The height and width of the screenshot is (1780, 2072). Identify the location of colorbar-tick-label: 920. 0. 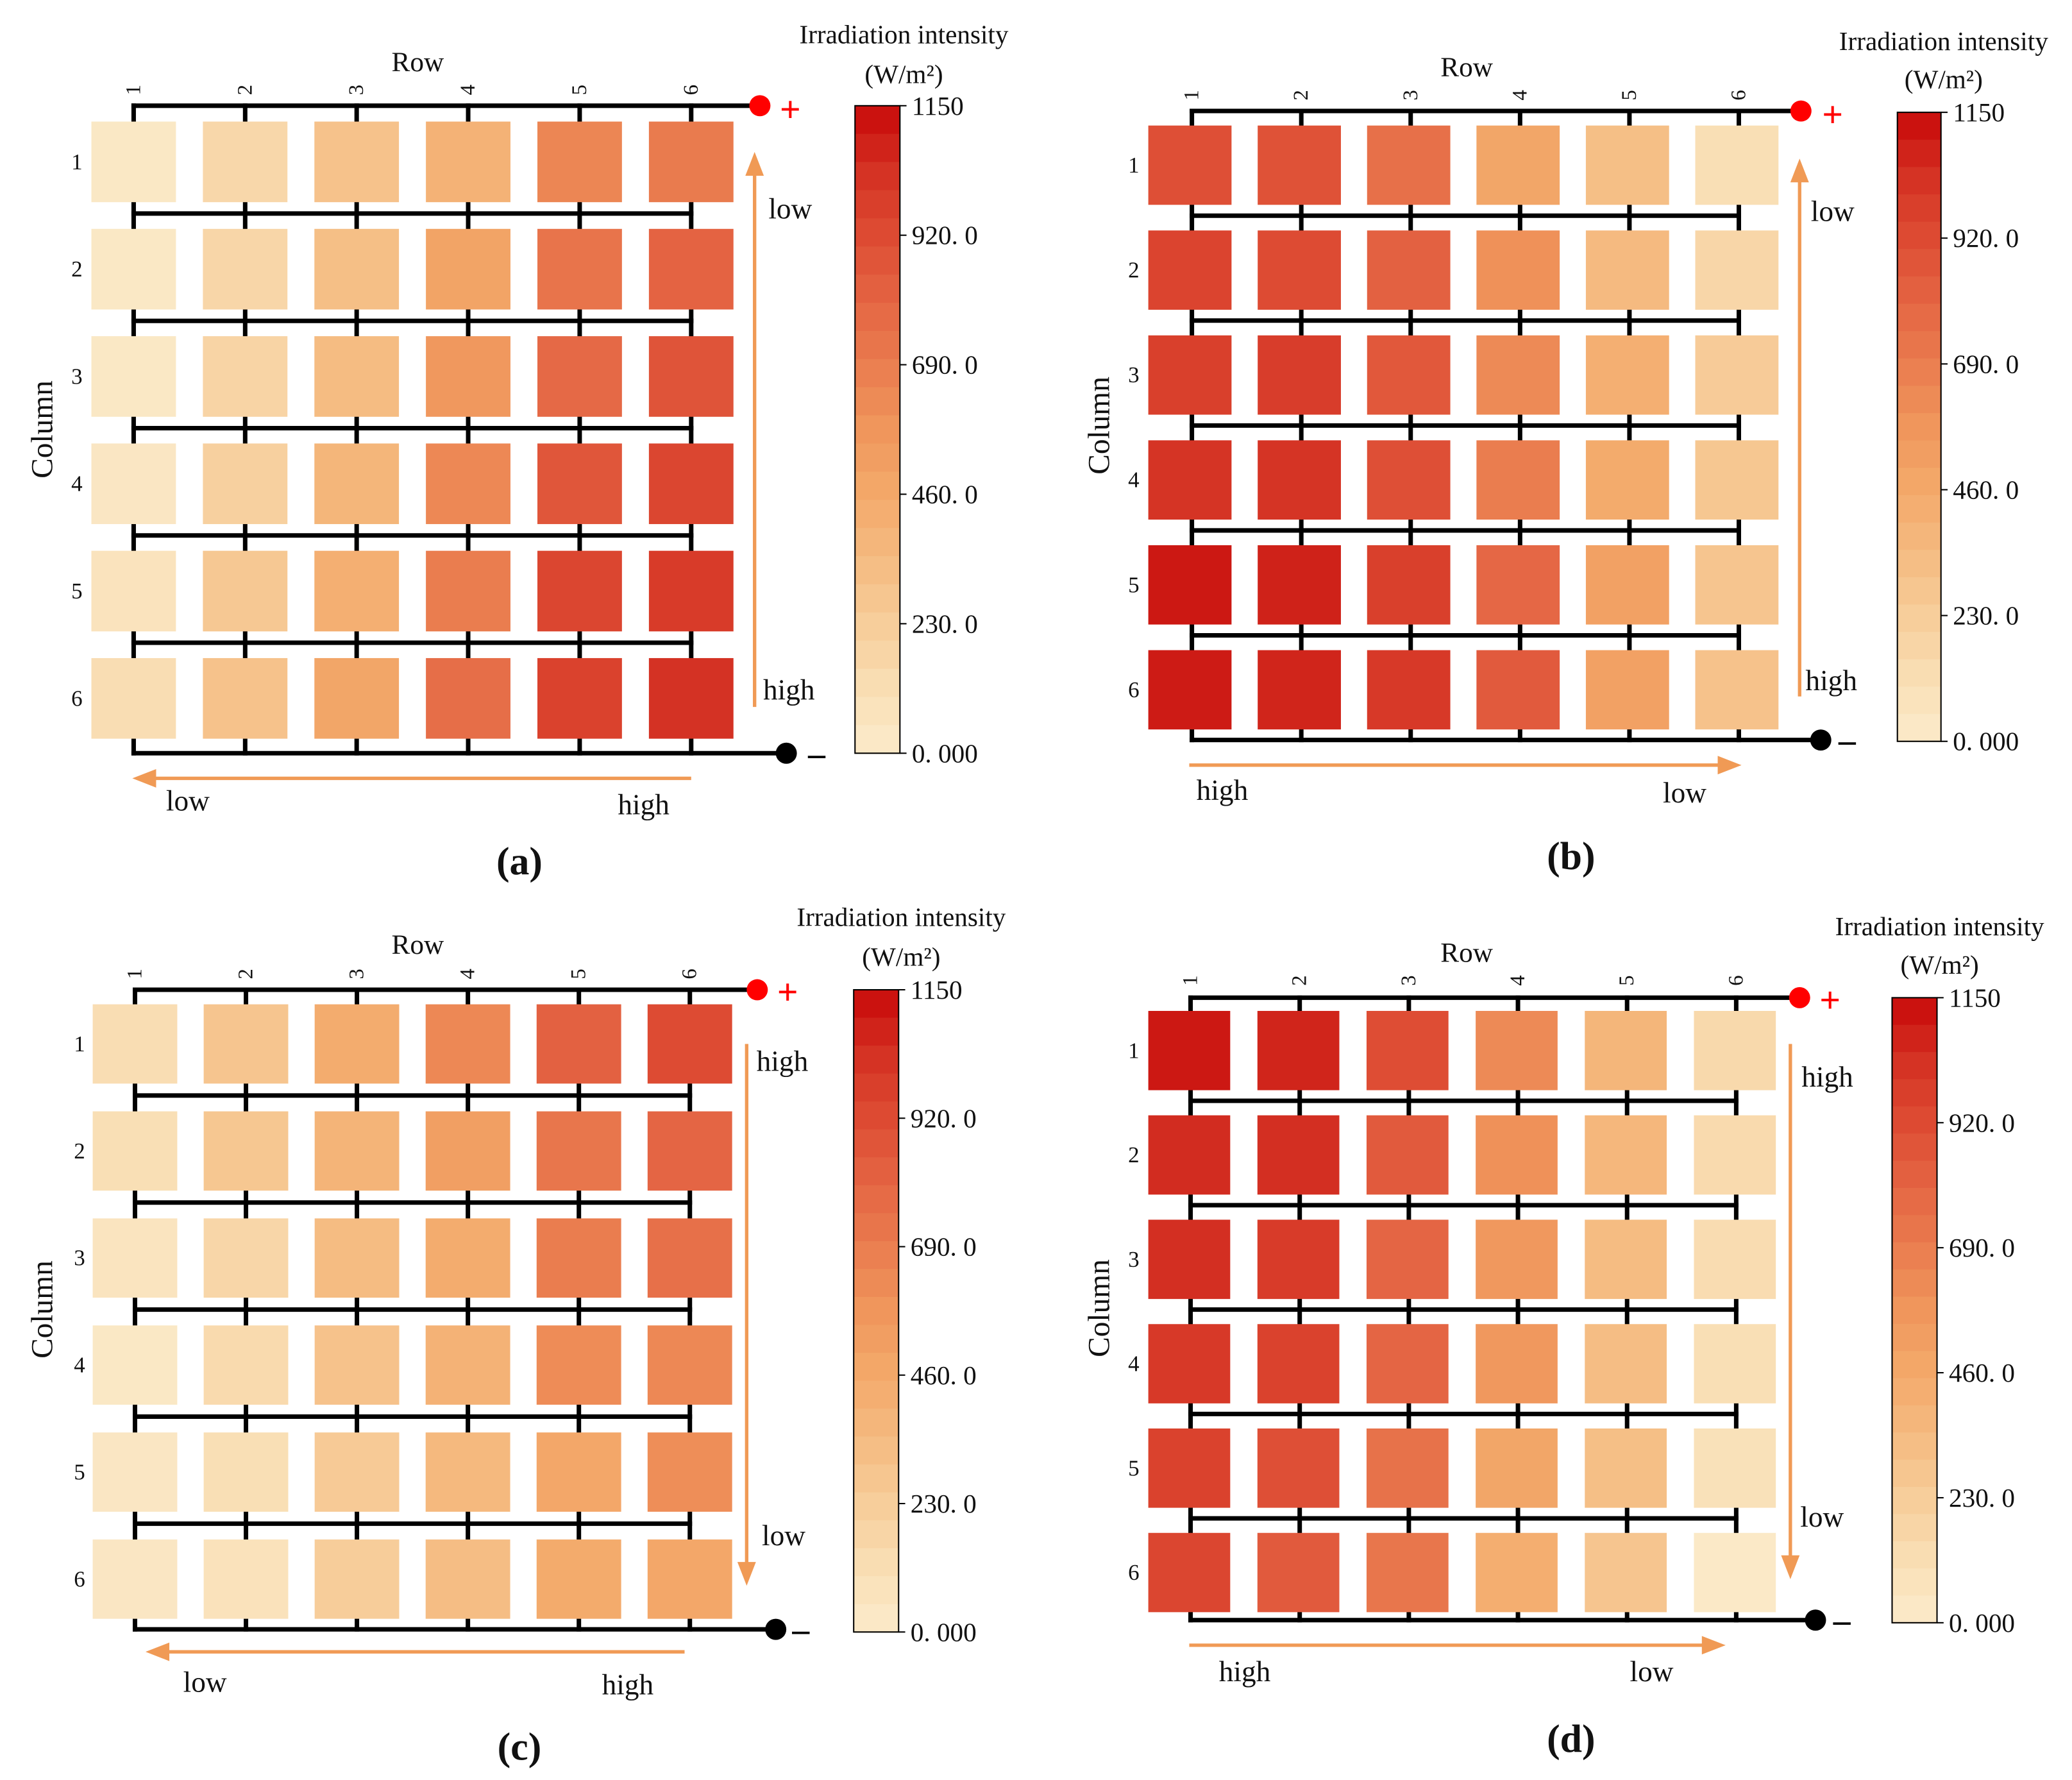
(945, 235).